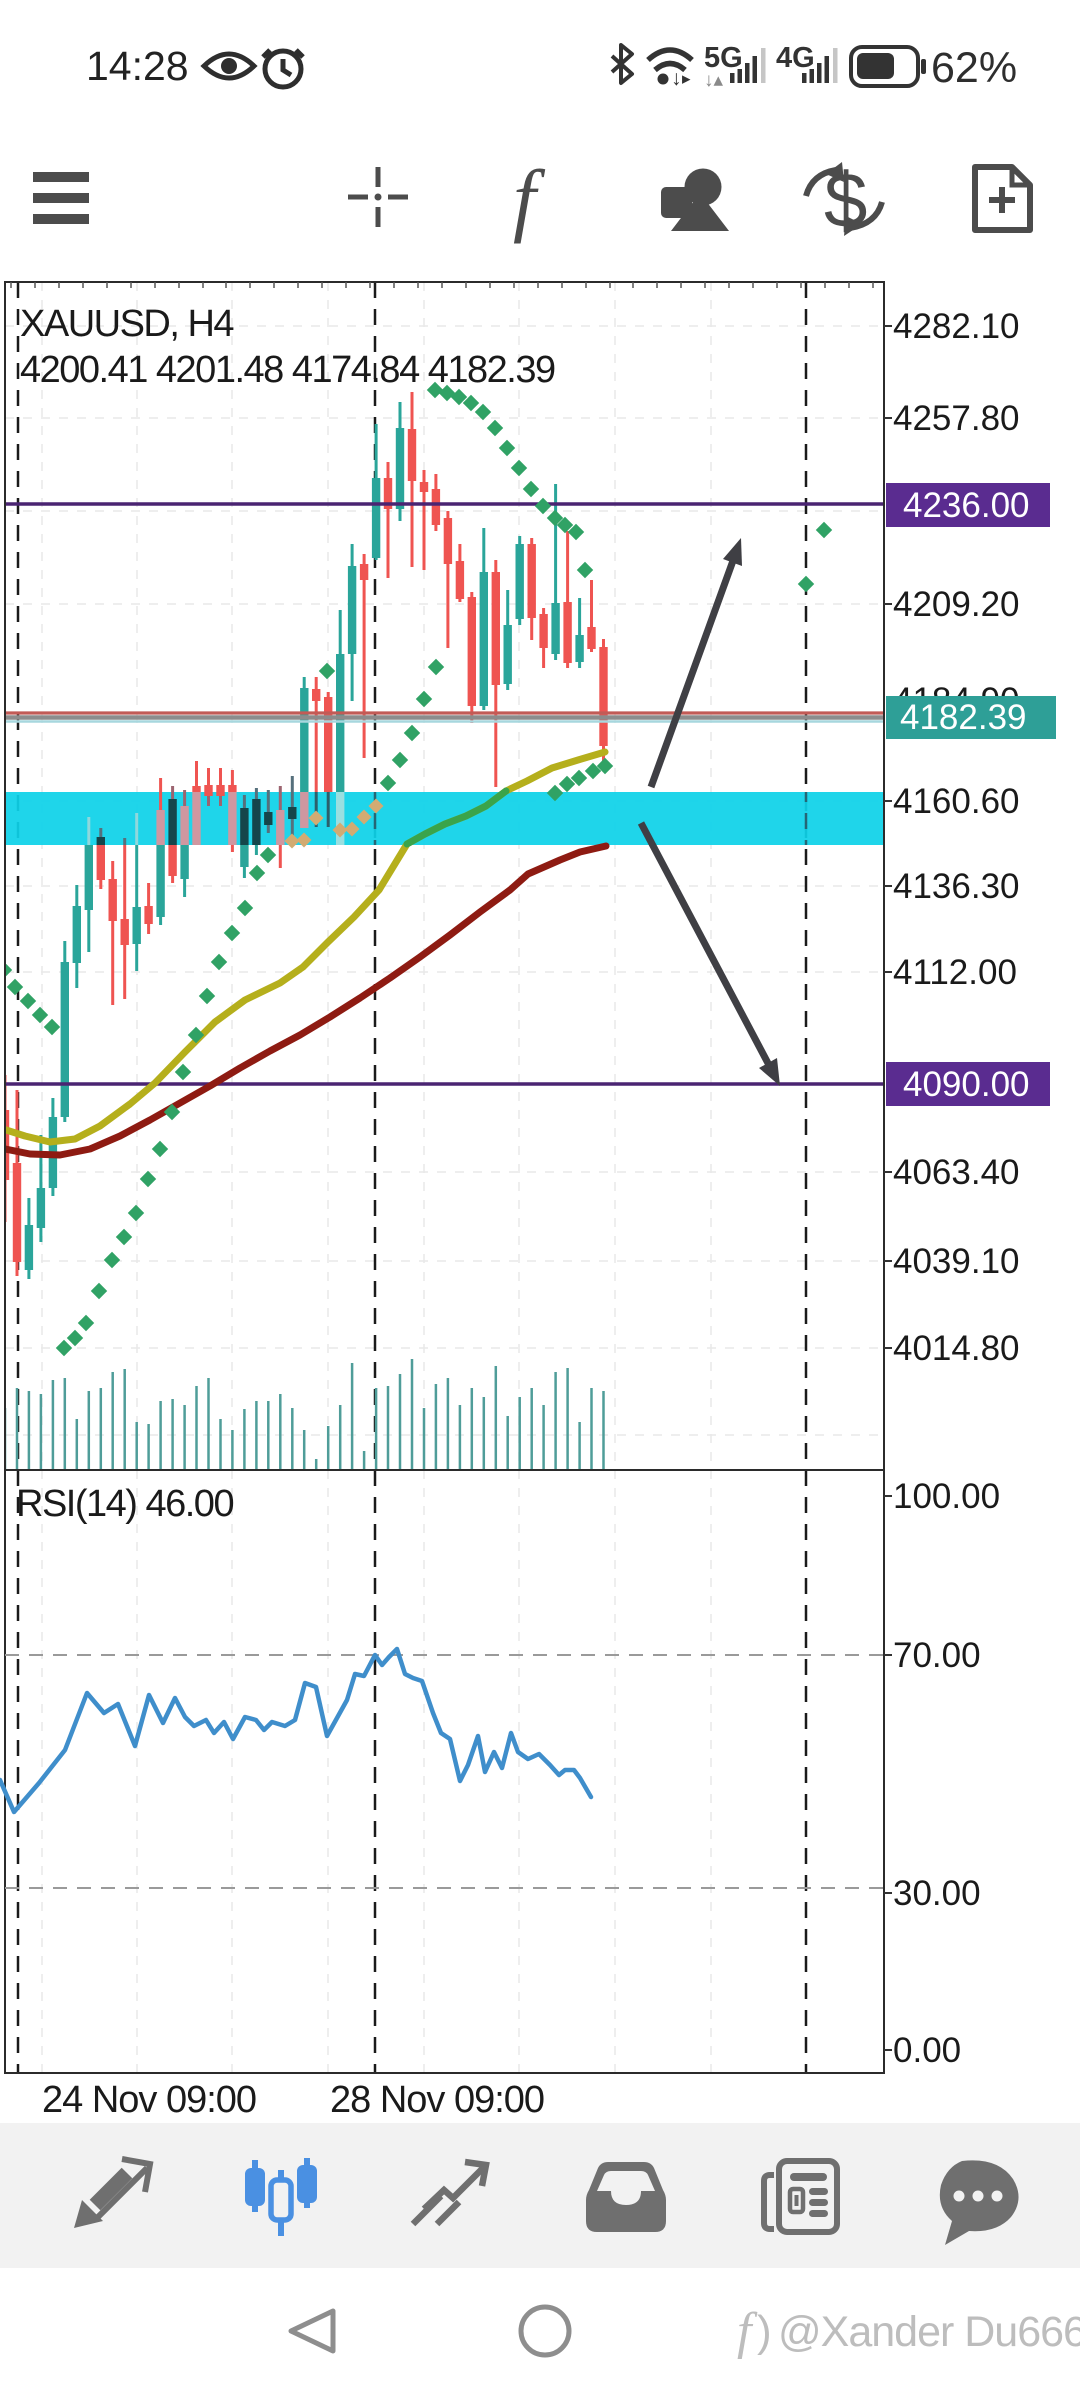 The width and height of the screenshot is (1080, 2388). Describe the element at coordinates (287, 370) in the screenshot. I see `svg-text:4200.41 4201.48 4174.84 4182.3: 4200.41 4201.48 4174.84 4182.39` at that location.